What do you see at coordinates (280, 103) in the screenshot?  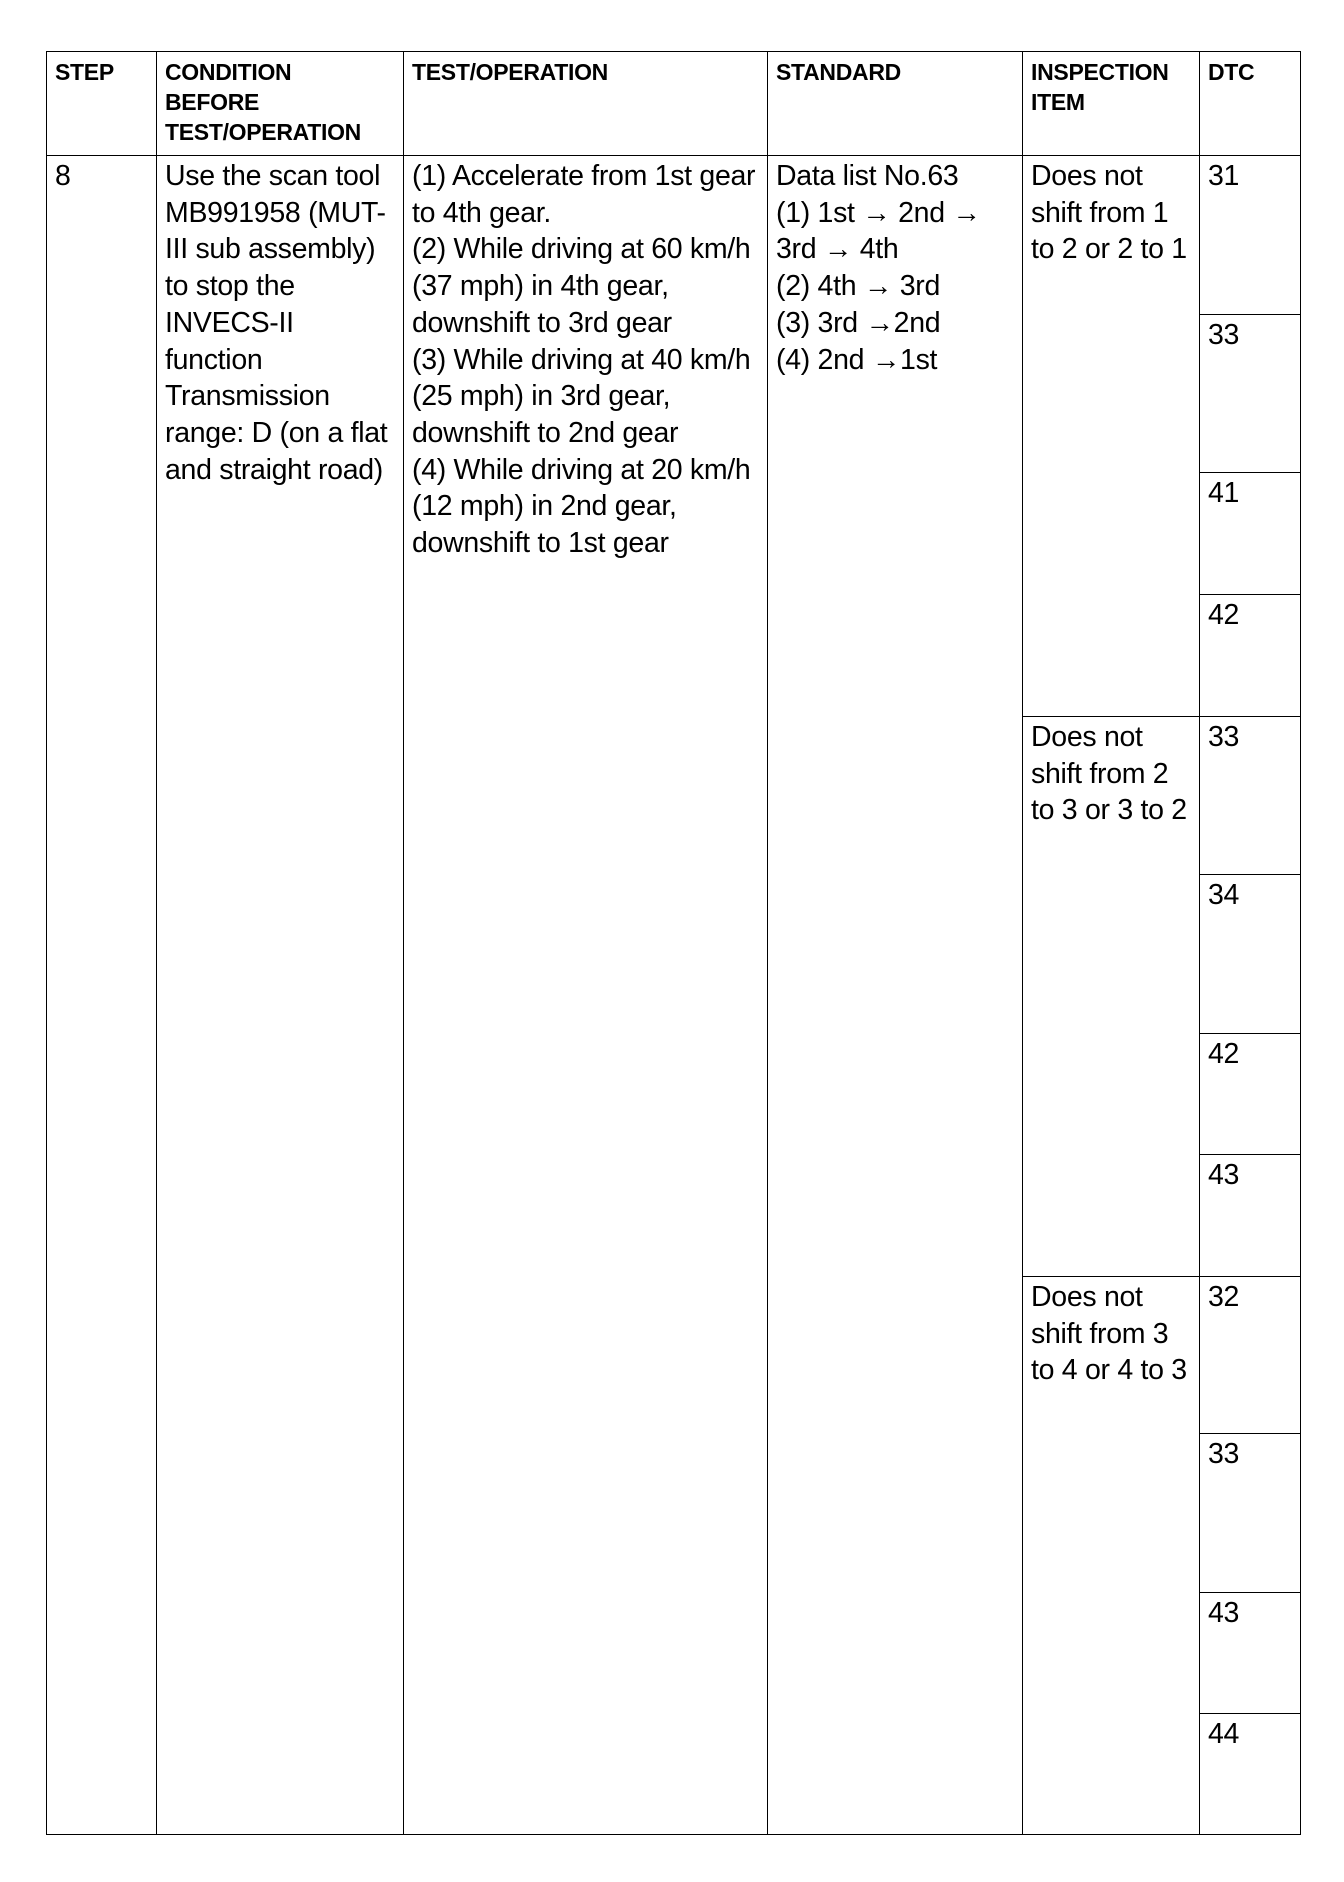 I see `header-condition: CONDITION BEFORE TEST/OPERATION` at bounding box center [280, 103].